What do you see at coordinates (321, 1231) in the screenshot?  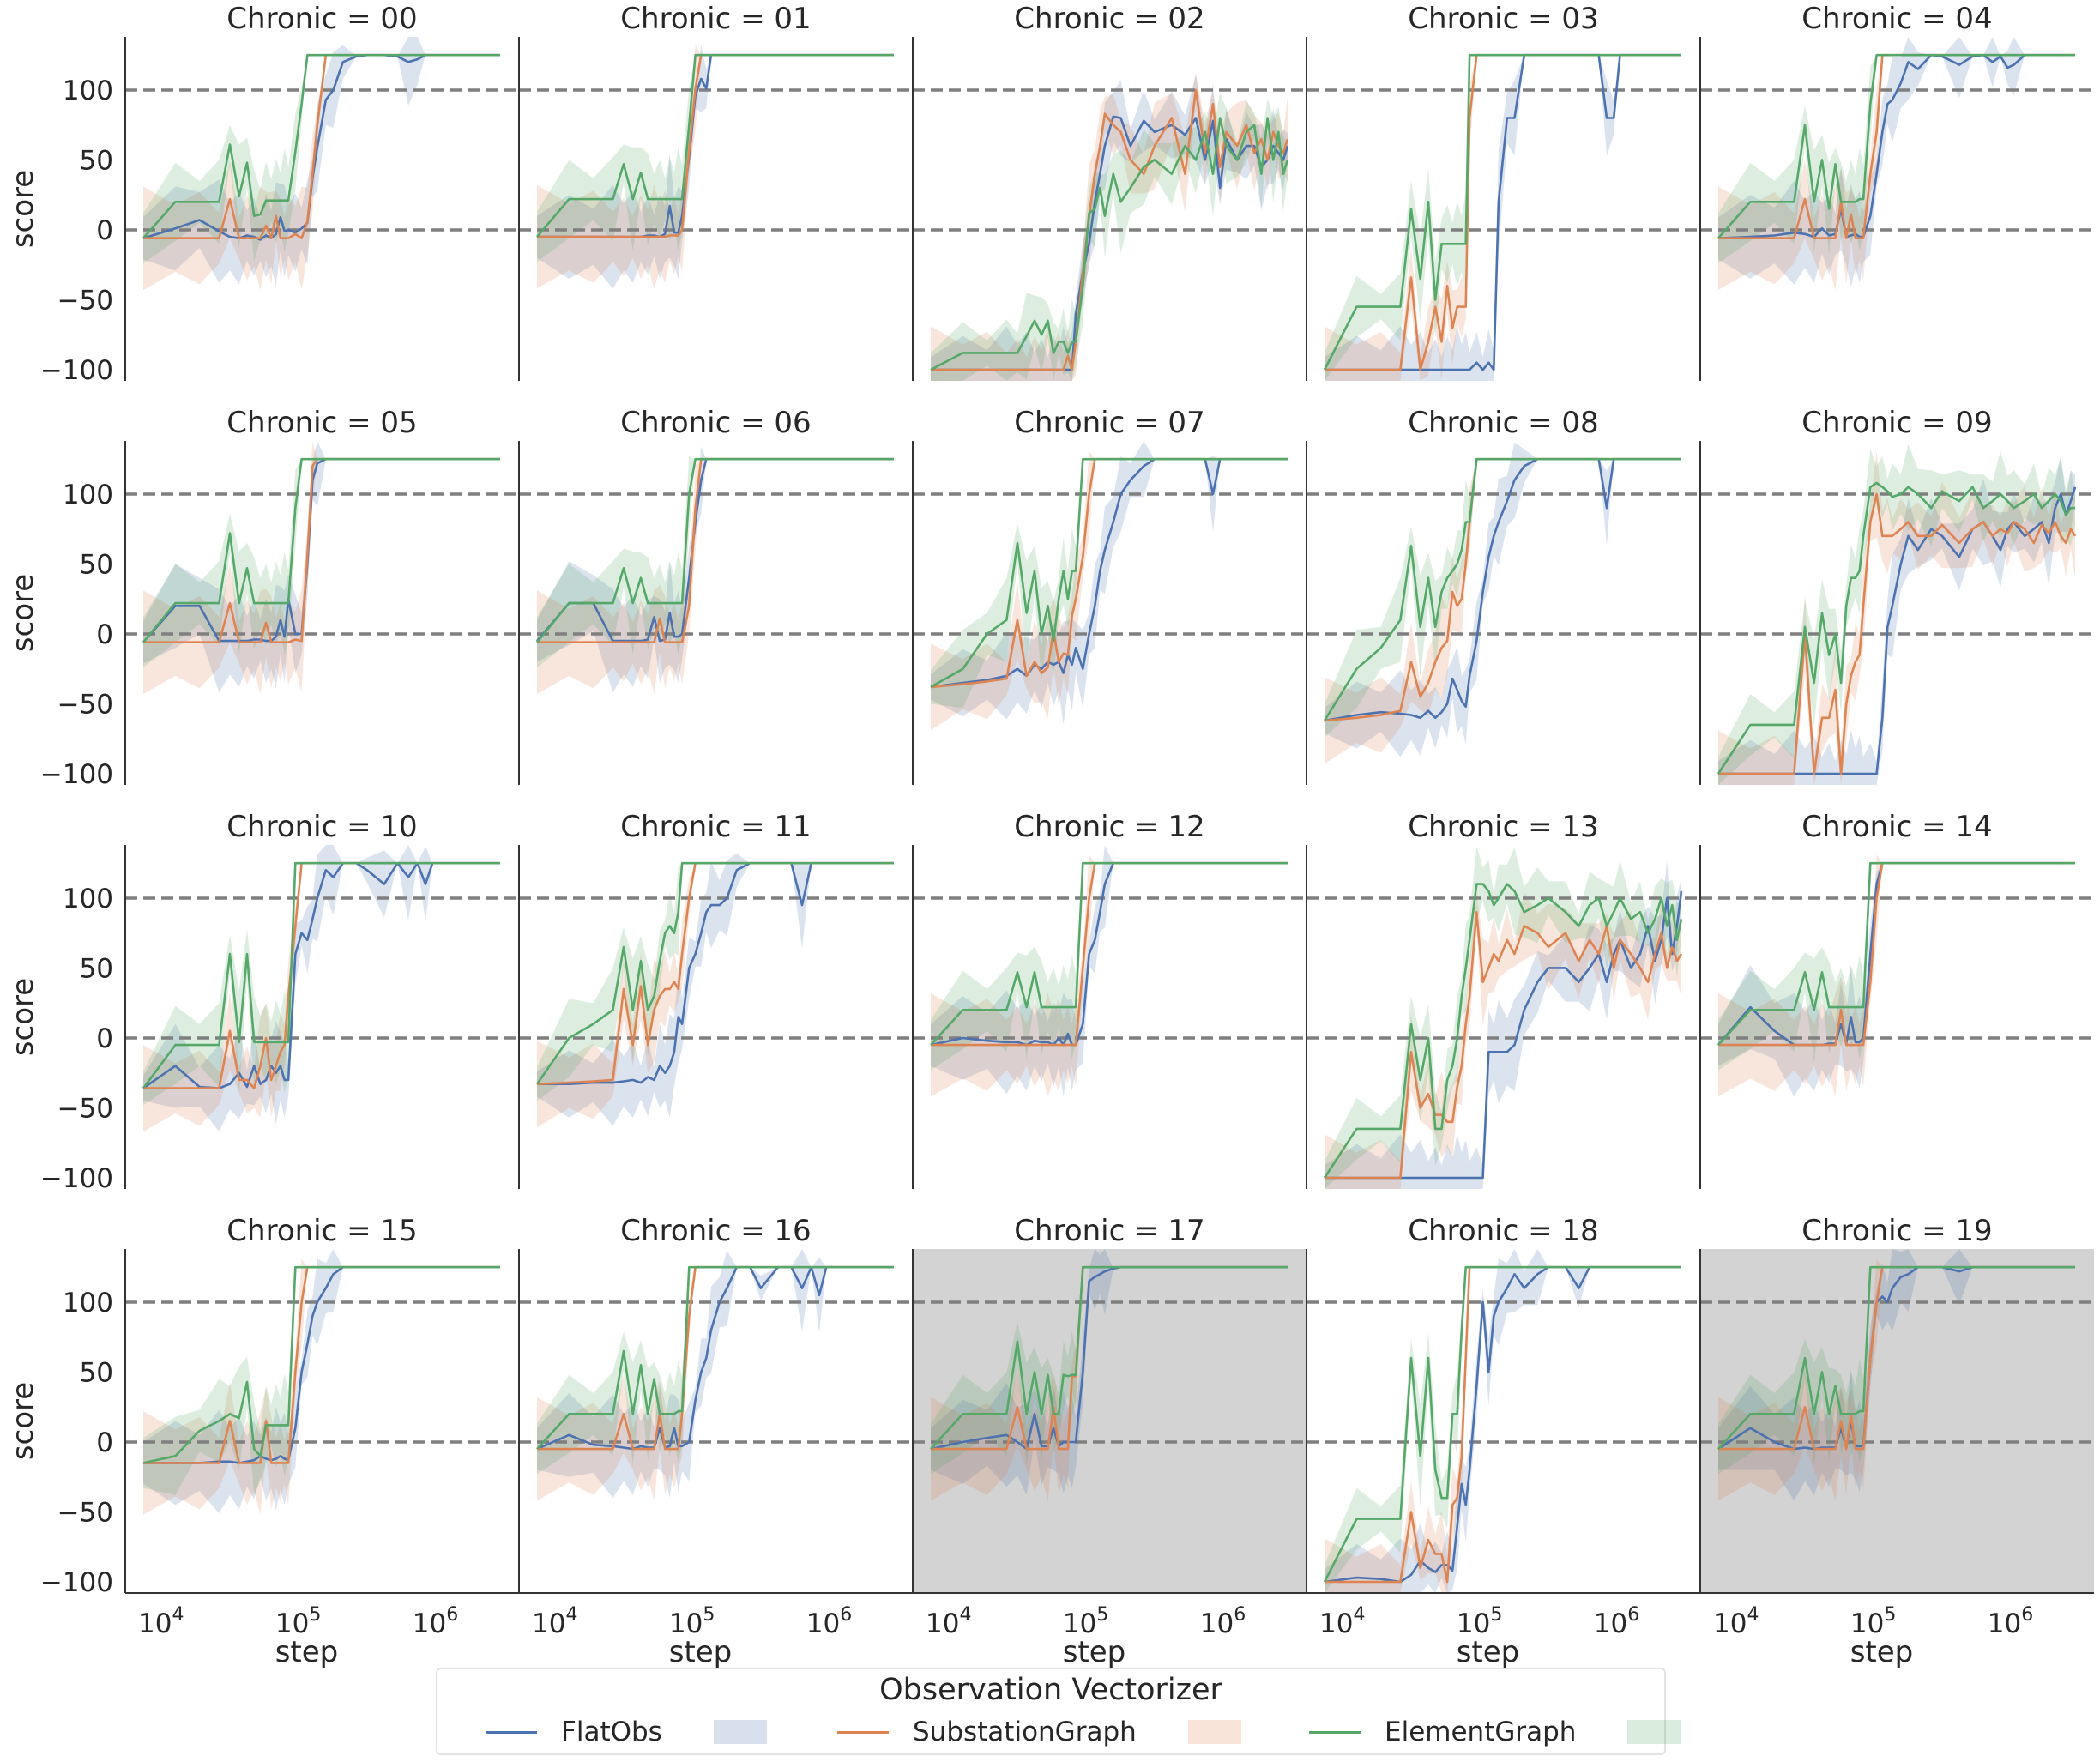 I see `panel-title: Chronic = 15` at bounding box center [321, 1231].